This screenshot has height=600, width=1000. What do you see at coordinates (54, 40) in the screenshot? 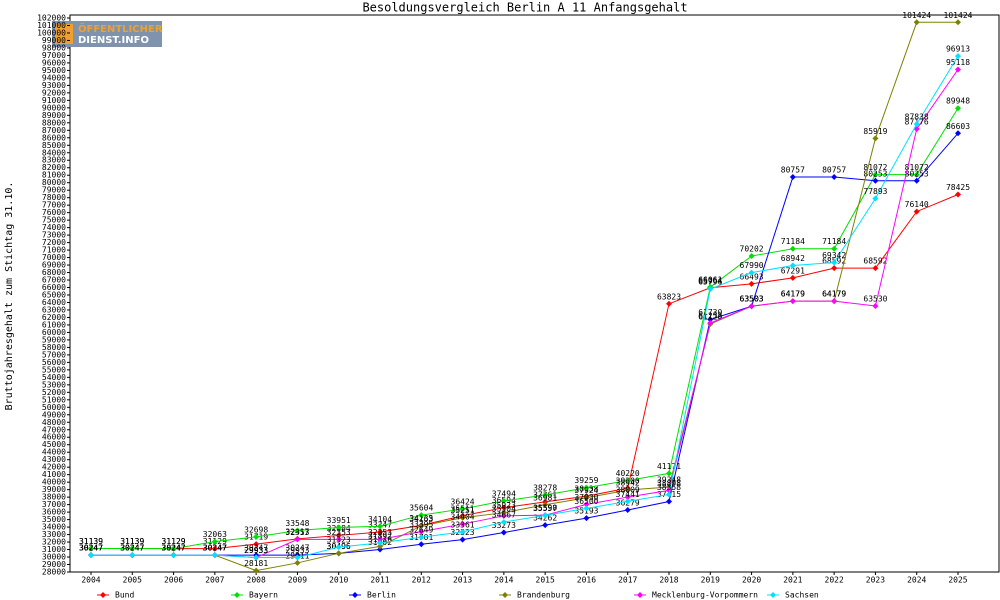
I see `y-tick-label: 99000` at bounding box center [54, 40].